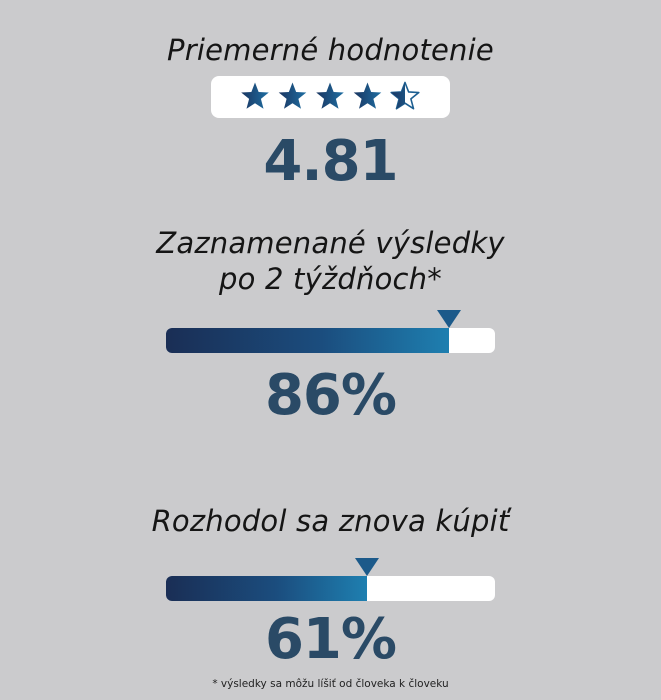  I want to click on results-progress-bar, so click(330, 340).